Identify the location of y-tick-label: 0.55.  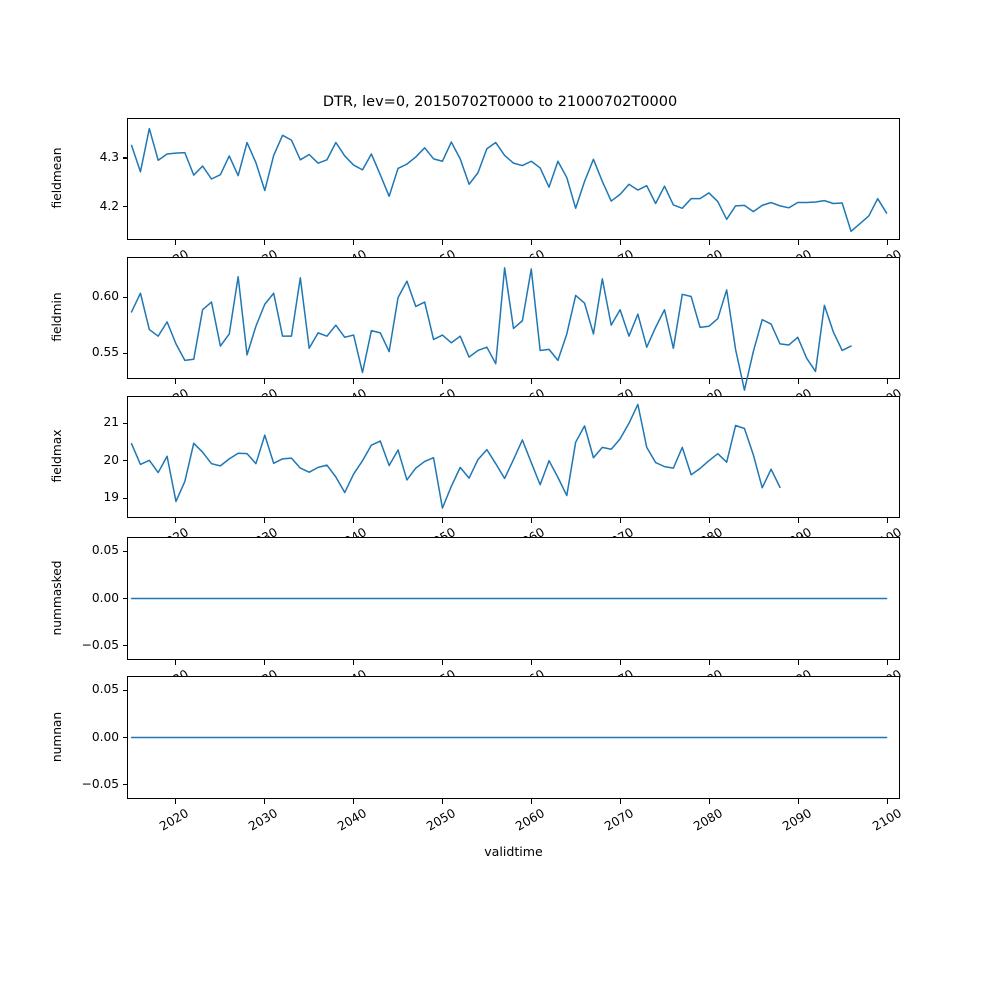
(105, 352).